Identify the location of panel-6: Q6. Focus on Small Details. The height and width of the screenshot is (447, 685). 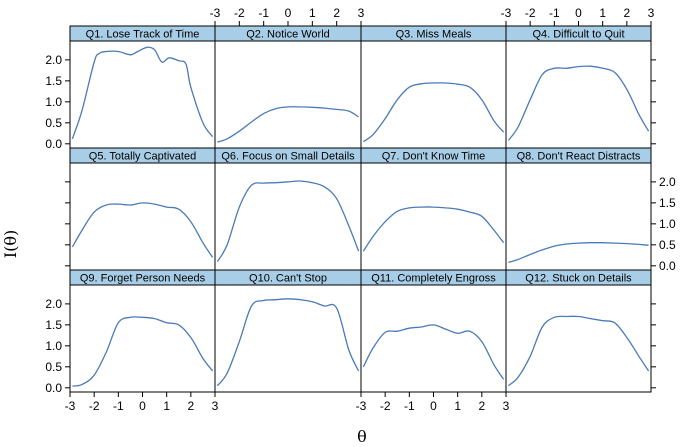
(288, 209).